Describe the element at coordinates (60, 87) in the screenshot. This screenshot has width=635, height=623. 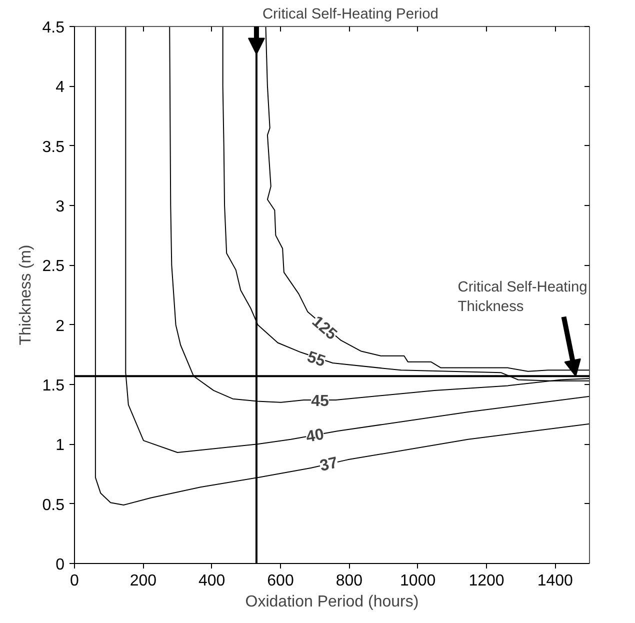
I see `y-tick-label: 4` at that location.